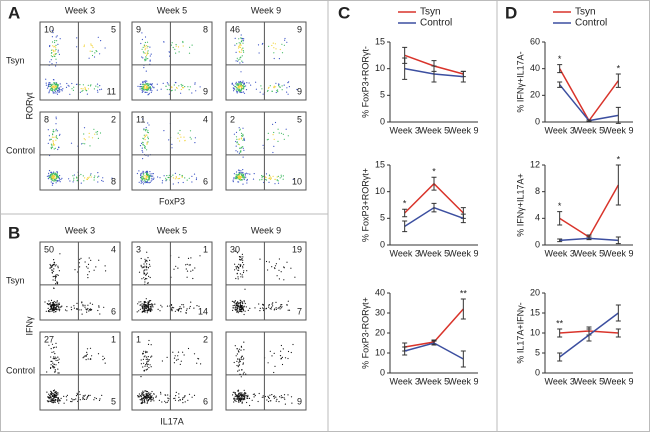 The width and height of the screenshot is (650, 432). What do you see at coordinates (46, 119) in the screenshot?
I see `quadrant-value: 8` at bounding box center [46, 119].